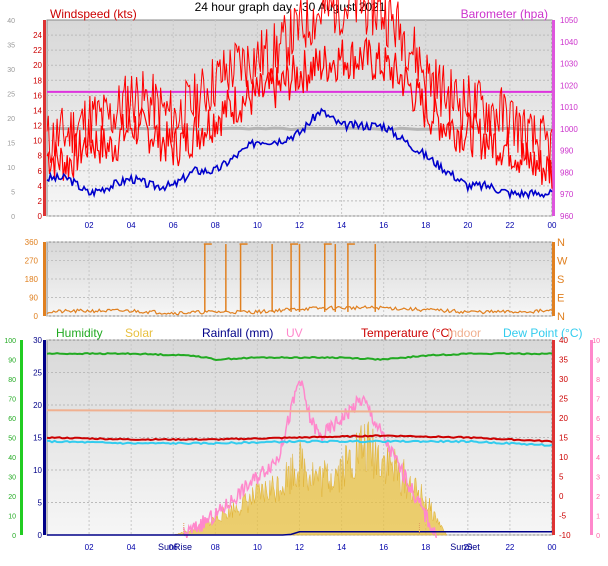 The width and height of the screenshot is (608, 566). I want to click on wind-x-tick-label: 10, so click(257, 225).